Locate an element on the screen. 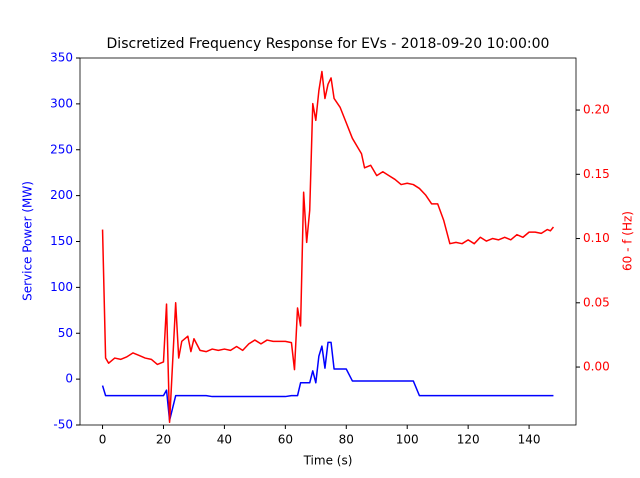  x-tick-label: 80 is located at coordinates (346, 440).